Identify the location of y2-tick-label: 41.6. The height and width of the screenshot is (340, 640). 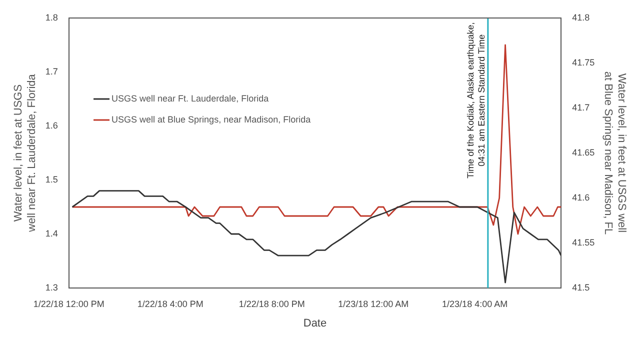
(581, 197).